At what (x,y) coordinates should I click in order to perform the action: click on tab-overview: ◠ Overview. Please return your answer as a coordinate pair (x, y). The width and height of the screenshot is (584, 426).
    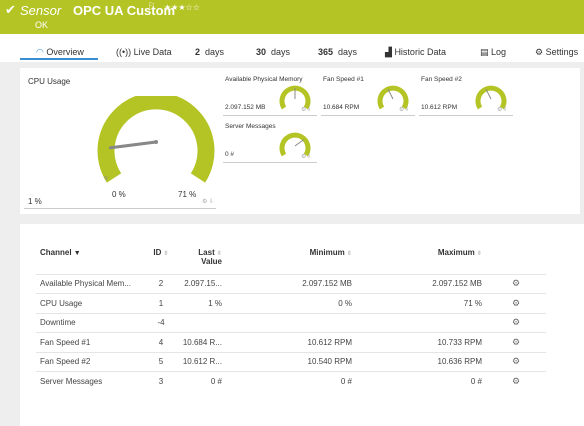
    Looking at the image, I should click on (60, 52).